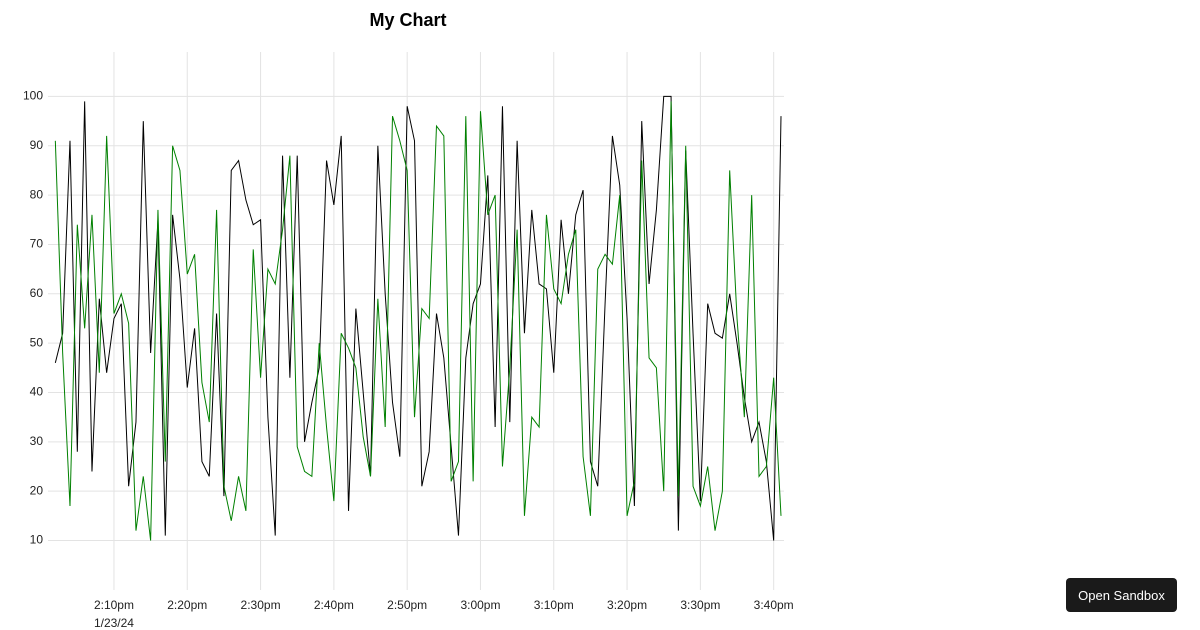 Image resolution: width=1200 pixels, height=630 pixels. Describe the element at coordinates (37, 441) in the screenshot. I see `y-tick-label: 30` at that location.